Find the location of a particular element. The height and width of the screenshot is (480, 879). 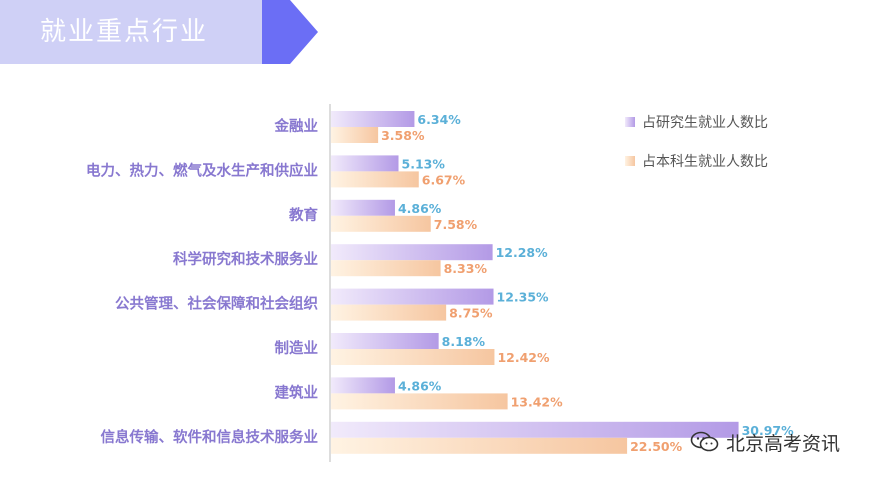

data-label-graduate: 12.35% is located at coordinates (523, 297).